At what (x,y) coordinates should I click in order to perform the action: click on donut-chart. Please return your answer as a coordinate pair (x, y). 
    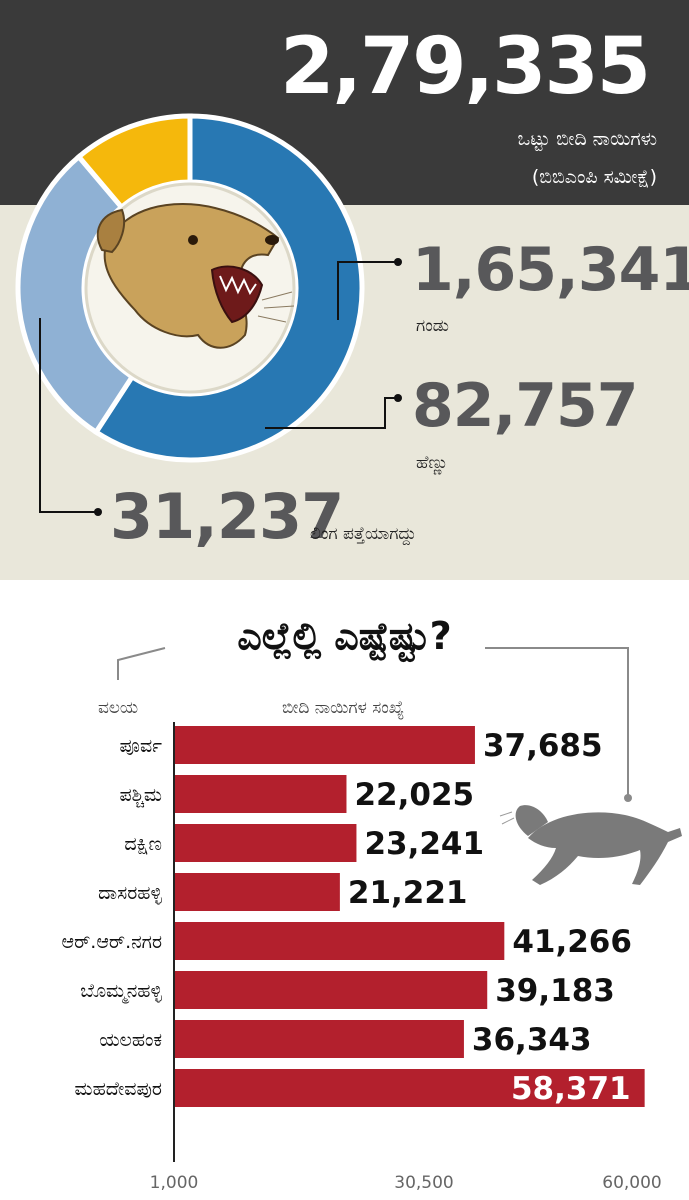
    Looking at the image, I should click on (190, 288).